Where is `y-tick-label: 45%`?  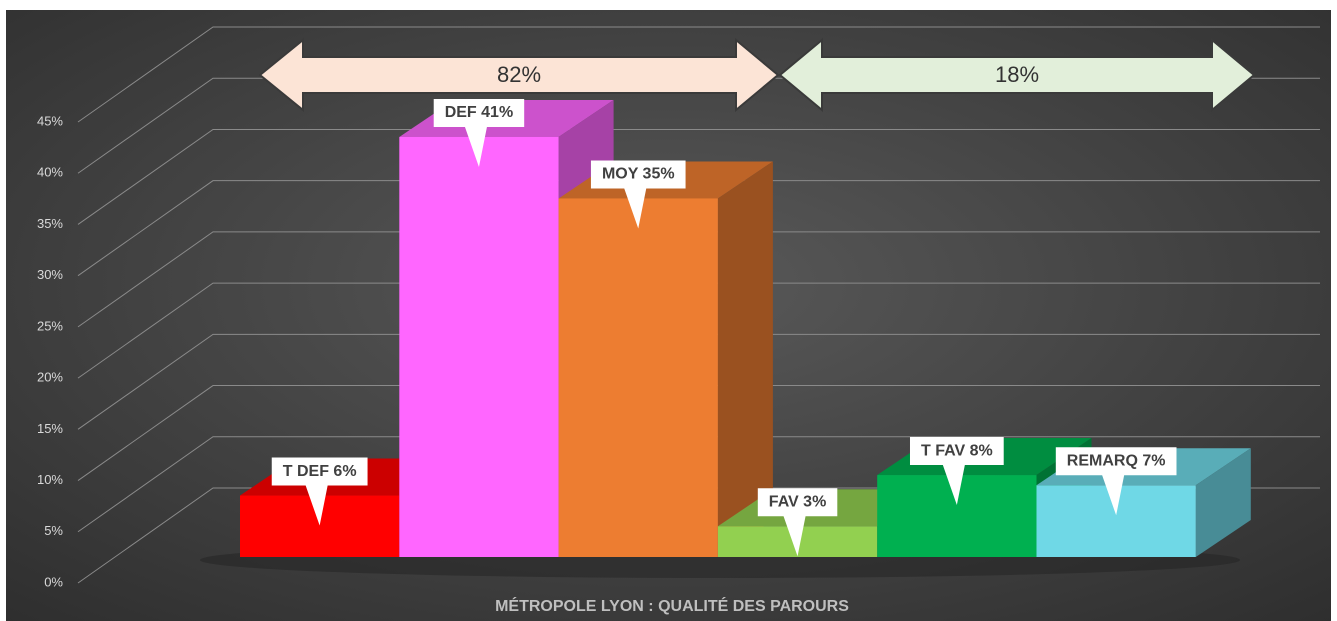 y-tick-label: 45% is located at coordinates (50, 120).